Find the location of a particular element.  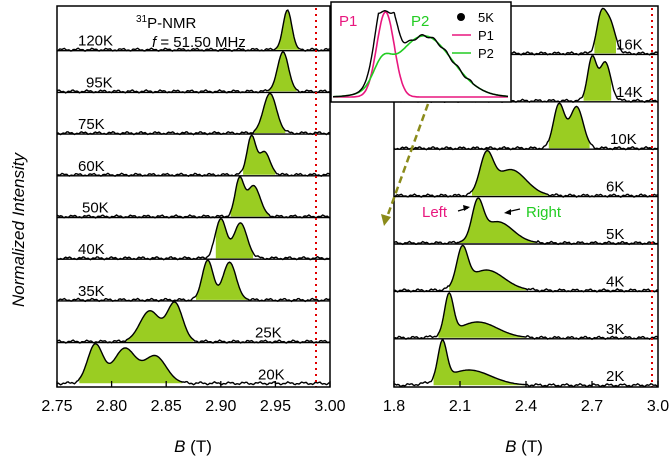

inset-legend: 5K P1 P2 is located at coordinates (473, 35).